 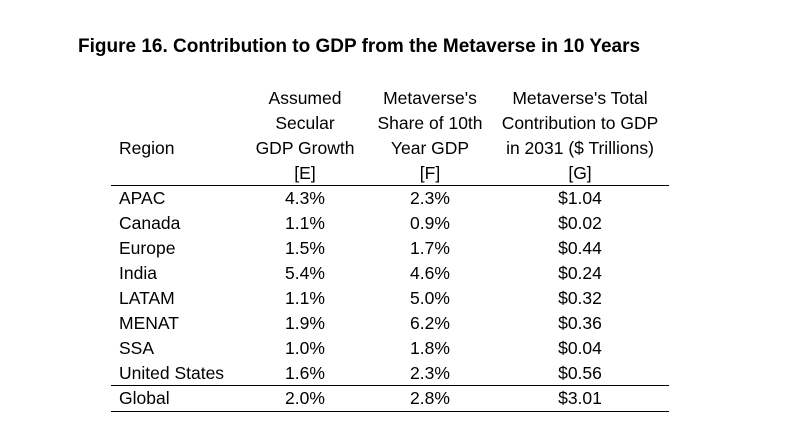 What do you see at coordinates (400, 298) in the screenshot?
I see `table-row: LATAM 1.1% 5.0% $0.32` at bounding box center [400, 298].